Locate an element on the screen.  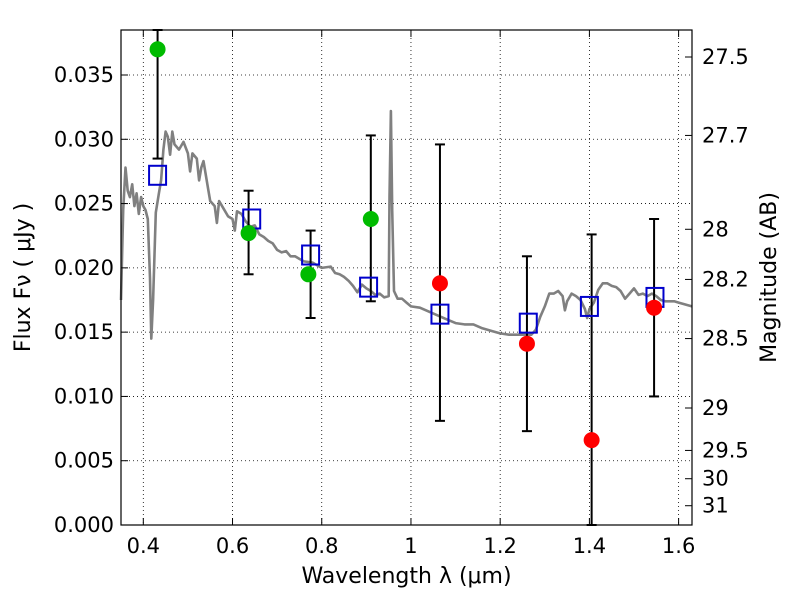
y-tick-label: 0.025 is located at coordinates (84, 204).